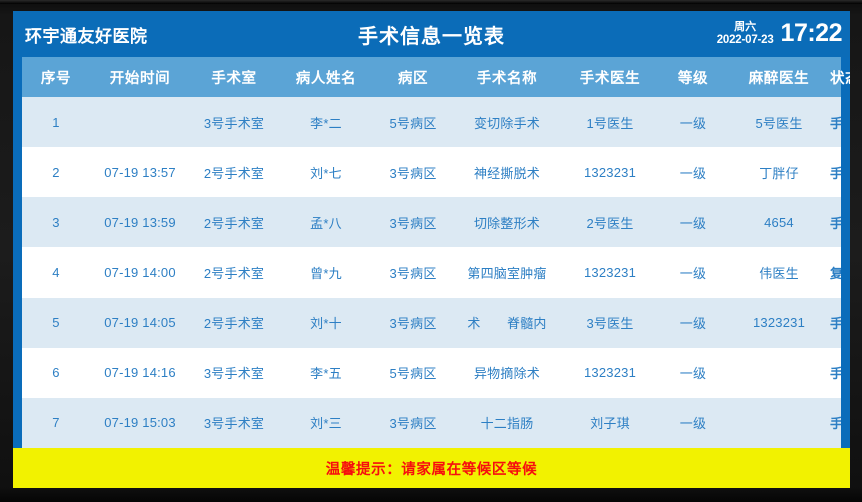  Describe the element at coordinates (140, 323) in the screenshot. I see `cell-start-time: 07-19 14:05` at that location.